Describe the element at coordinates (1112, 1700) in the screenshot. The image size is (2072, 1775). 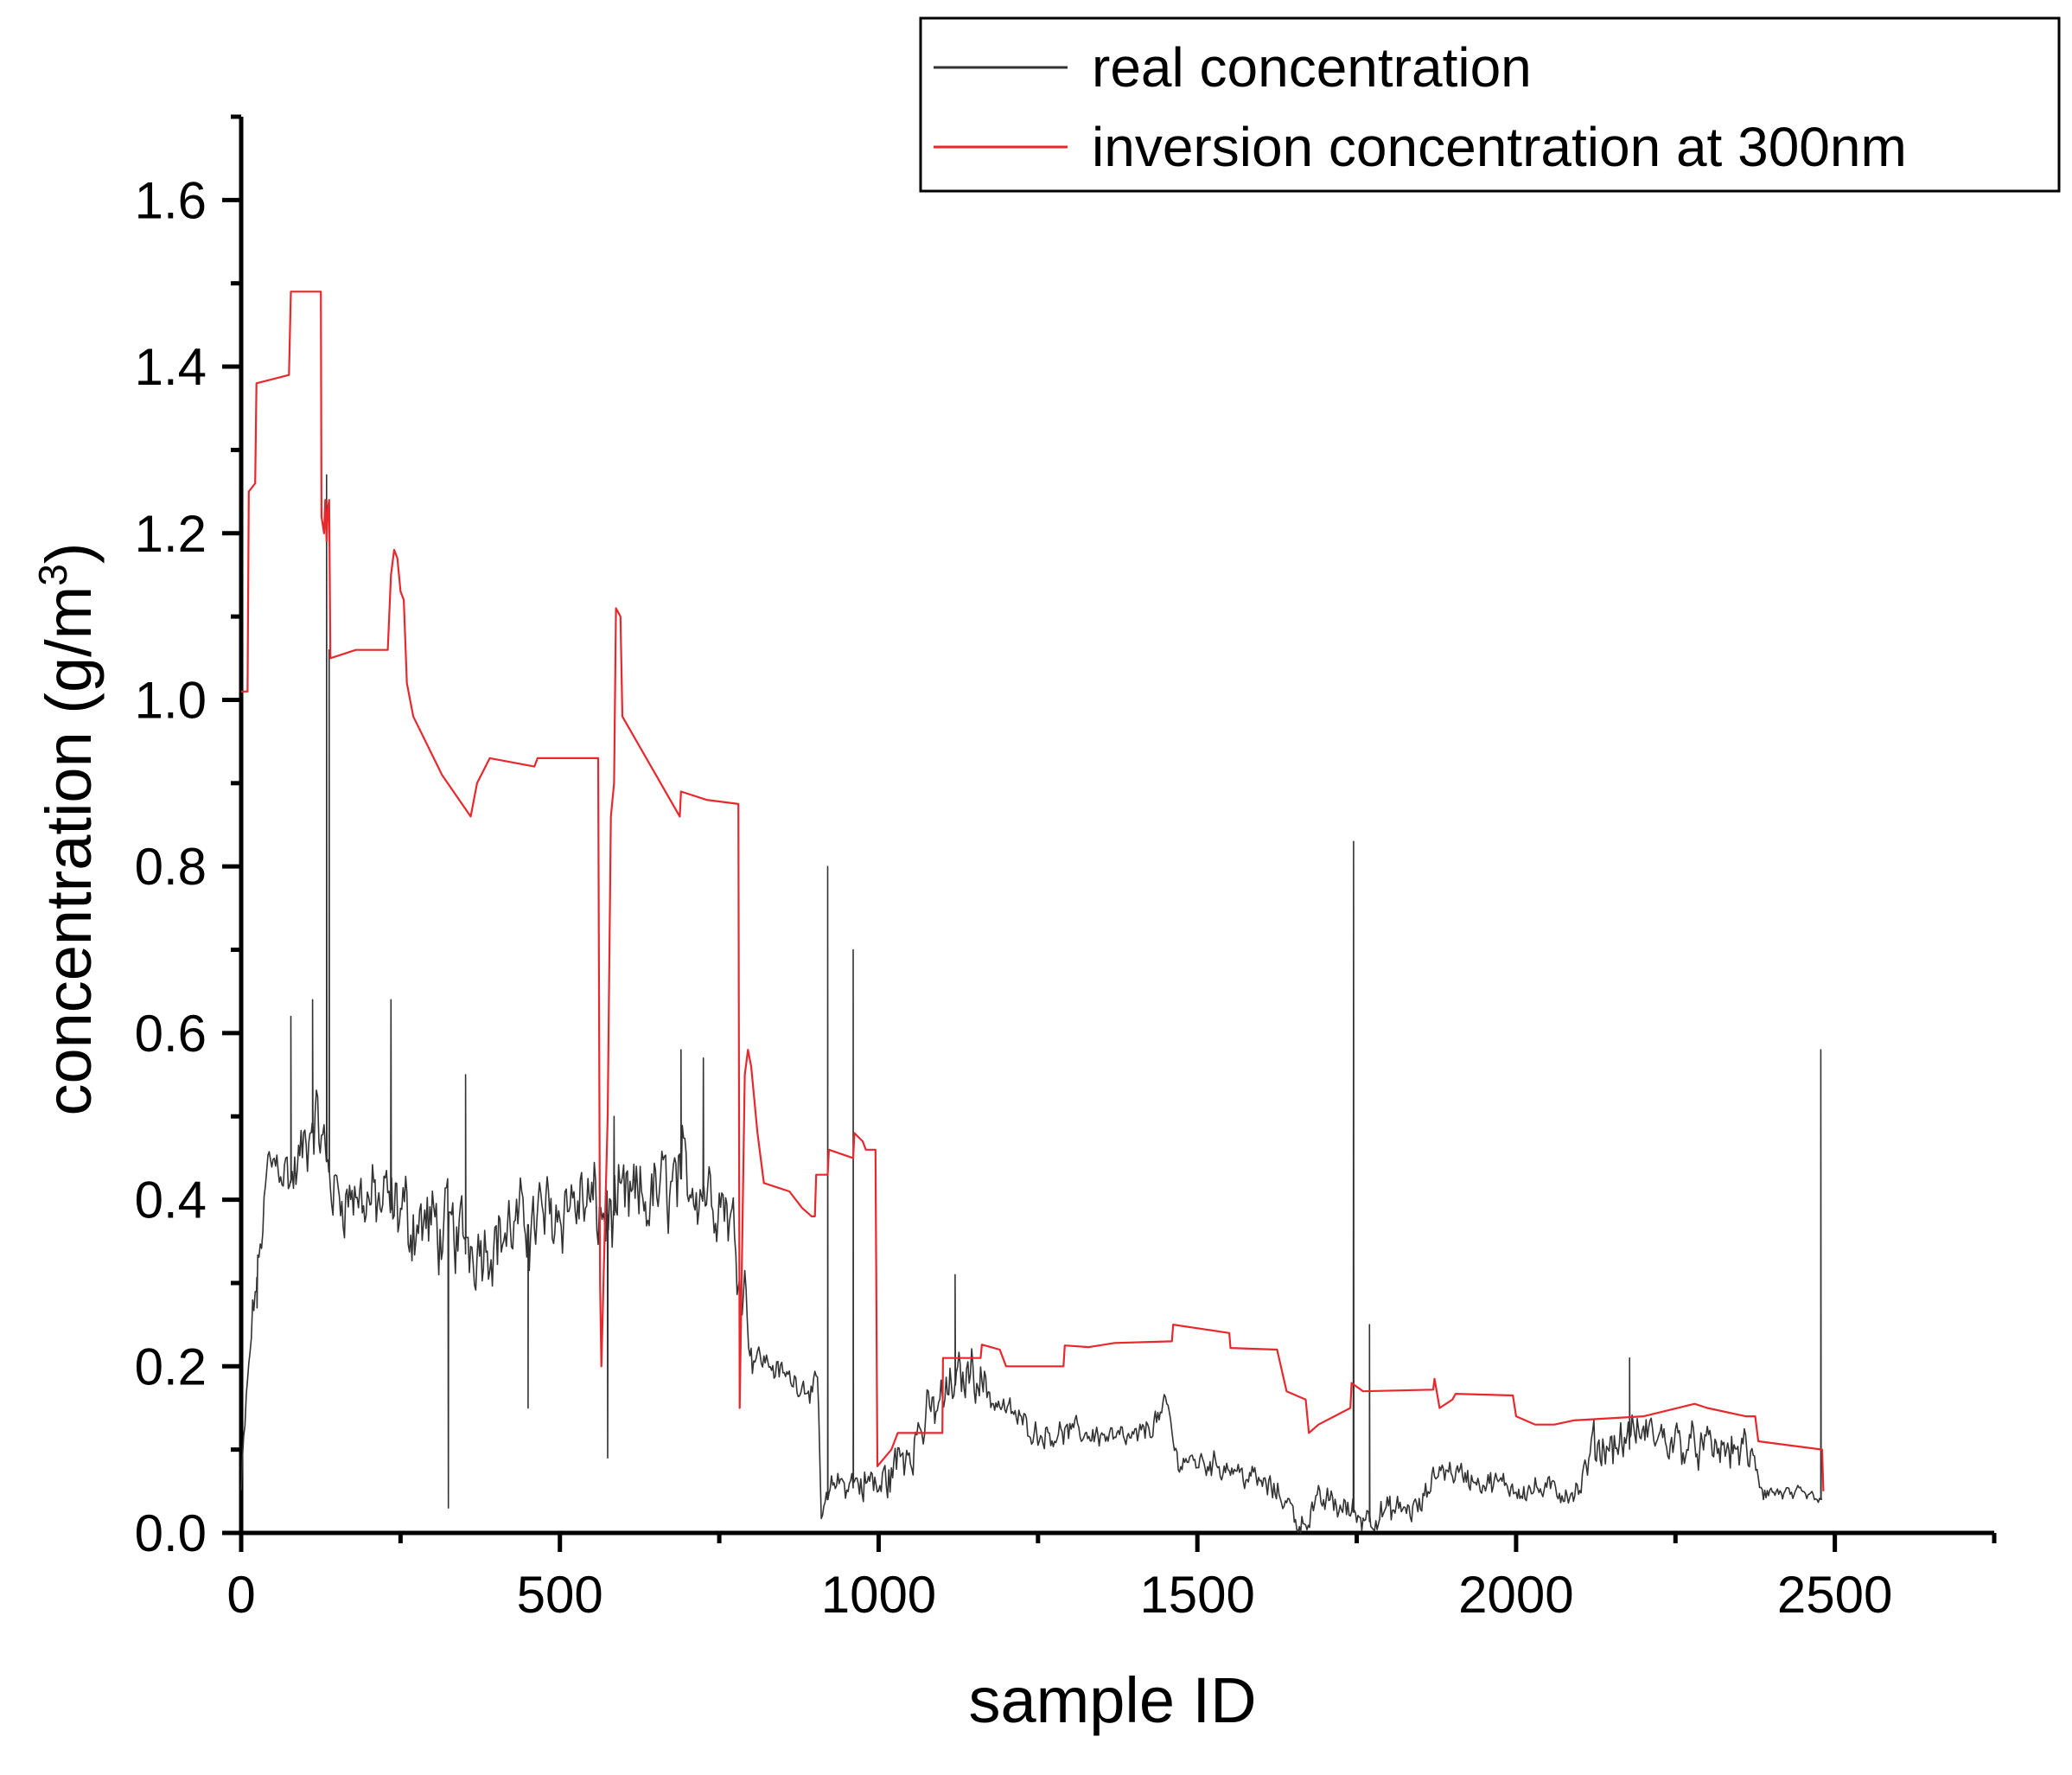
I see `x-axis-title: sample ID` at that location.